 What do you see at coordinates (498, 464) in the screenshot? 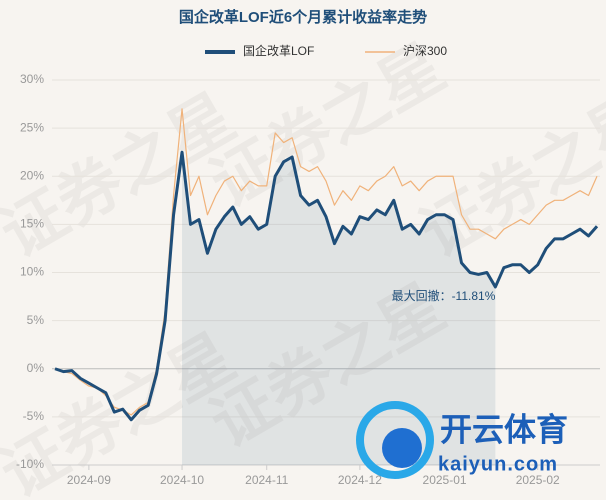
I see `logo-subtext: kaiyun.com` at bounding box center [498, 464].